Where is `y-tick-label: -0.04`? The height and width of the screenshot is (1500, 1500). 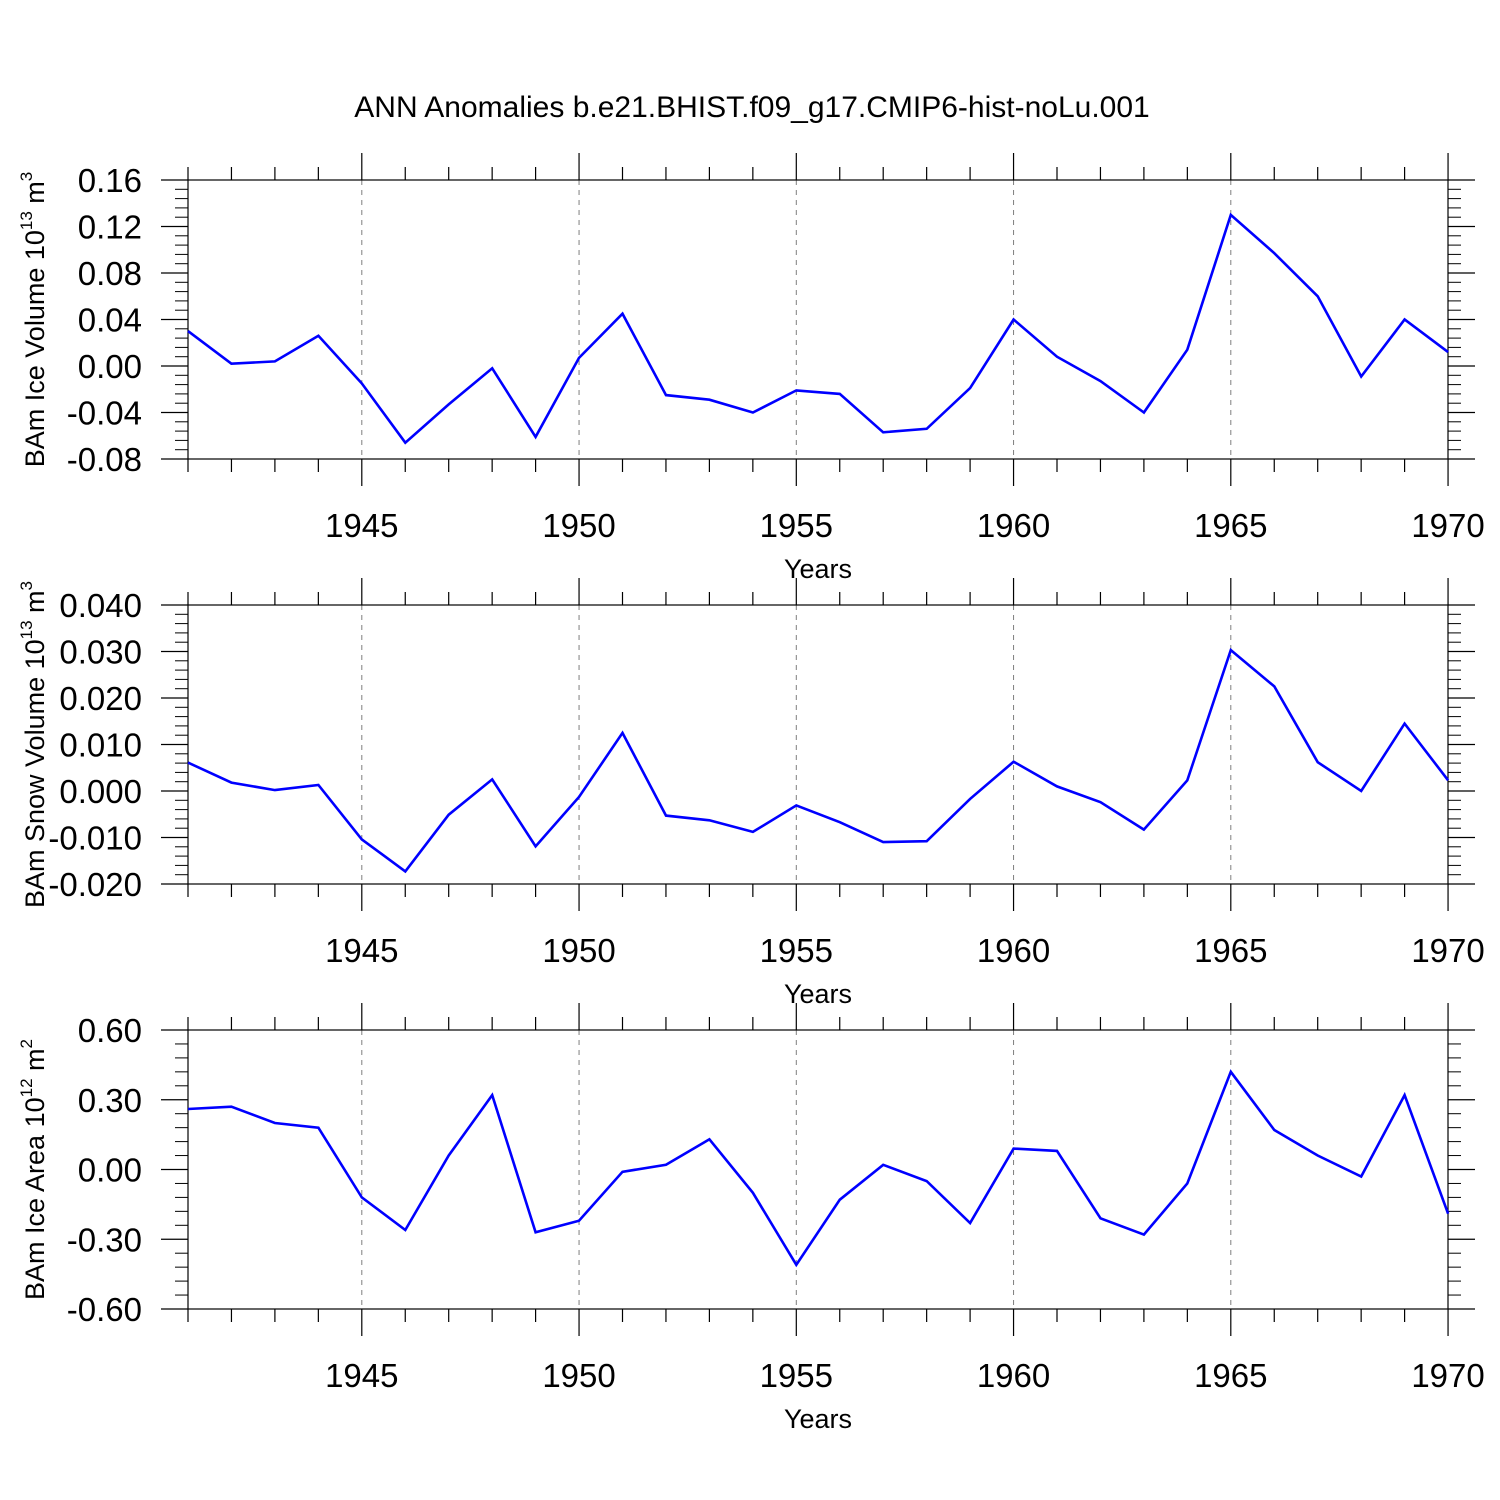
y-tick-label: -0.04 is located at coordinates (104, 413).